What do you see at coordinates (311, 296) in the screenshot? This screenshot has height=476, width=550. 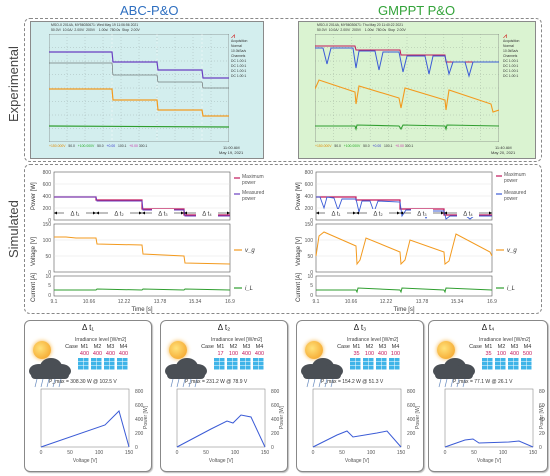 I see `current-tick: 0` at bounding box center [311, 296].